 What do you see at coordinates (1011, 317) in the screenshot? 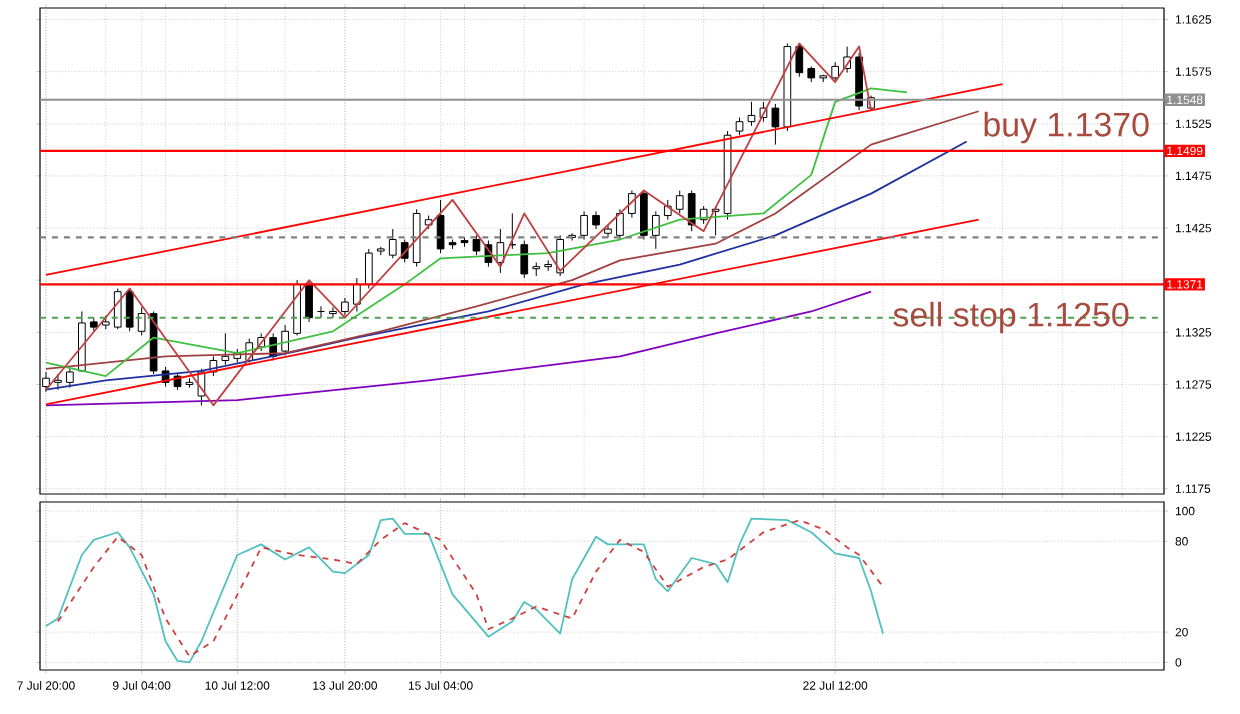
I see `annotation: sell stop 1.1250` at bounding box center [1011, 317].